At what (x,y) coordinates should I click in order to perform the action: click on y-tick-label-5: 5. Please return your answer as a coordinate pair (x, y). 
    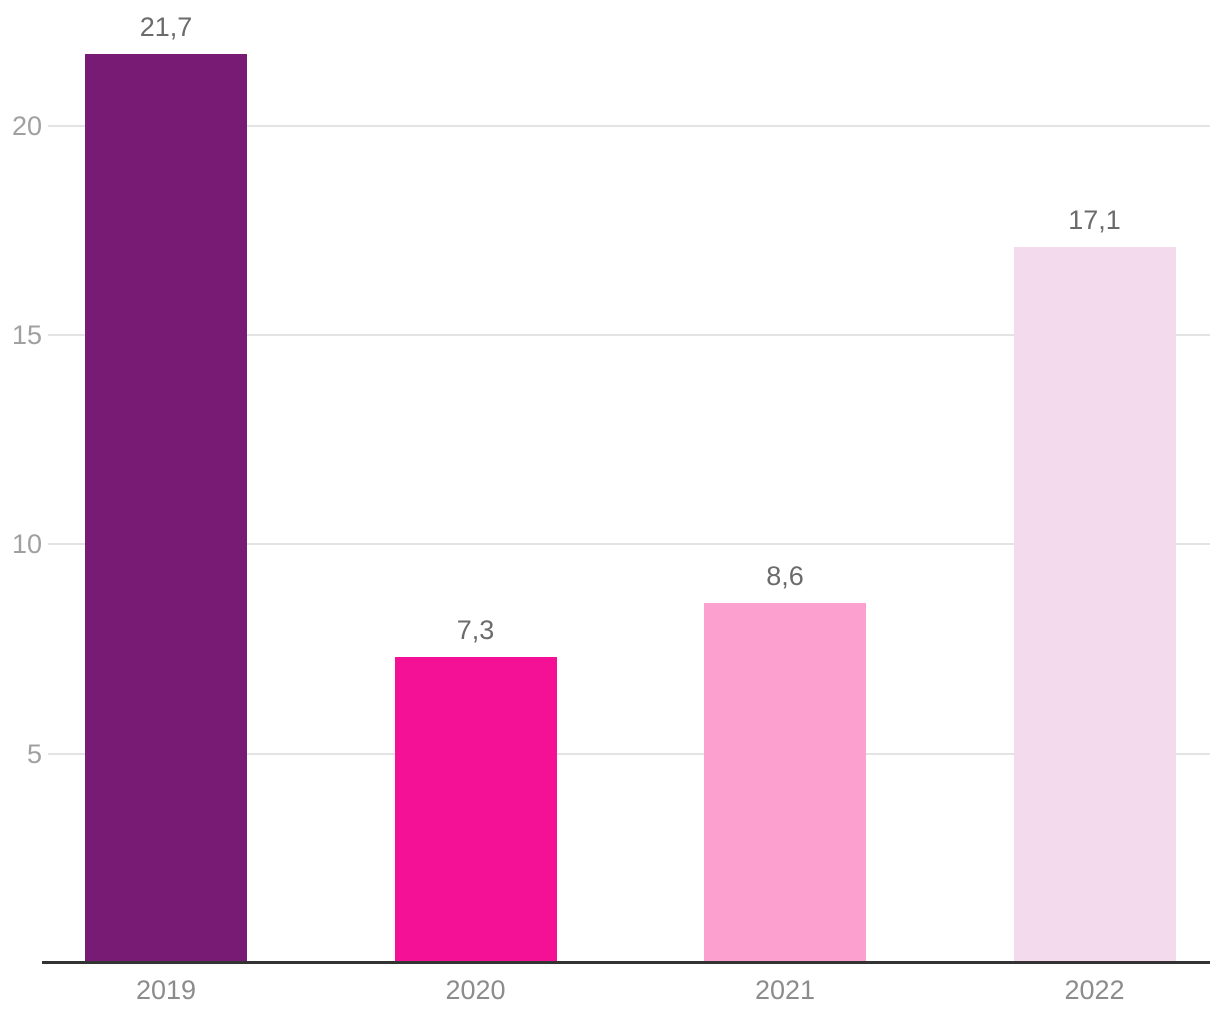
    Looking at the image, I should click on (34, 753).